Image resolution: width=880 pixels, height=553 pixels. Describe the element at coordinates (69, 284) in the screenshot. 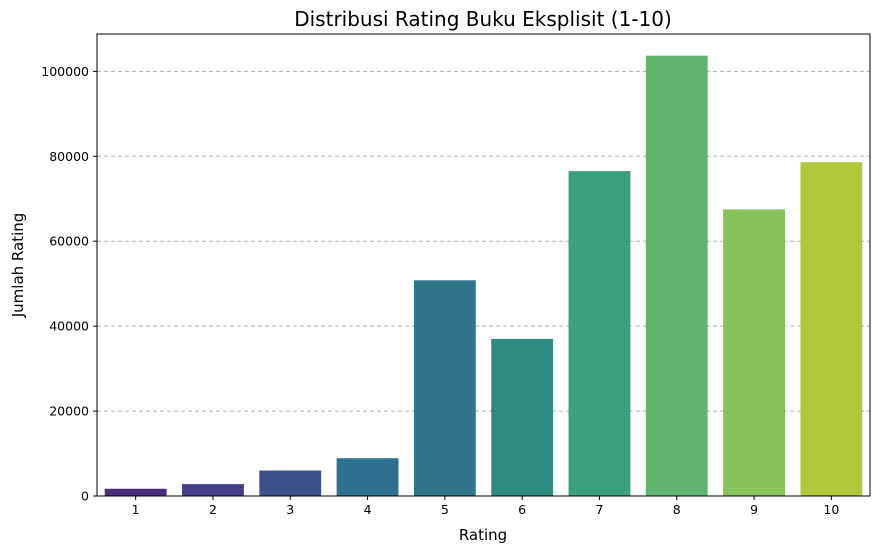

I see `y-axis: 0 20000 40000 60000 80000 100000` at that location.